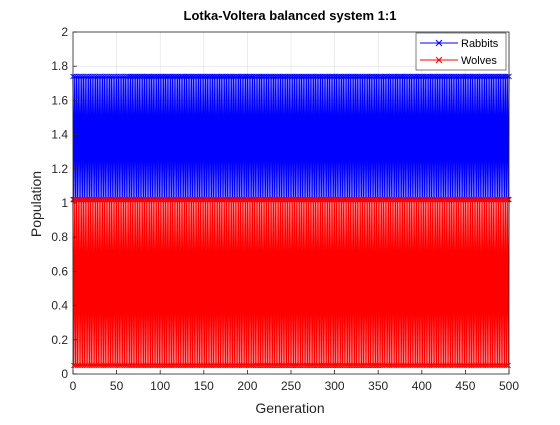 The height and width of the screenshot is (425, 560). What do you see at coordinates (59, 340) in the screenshot?
I see `y-tick-label: 0.2` at bounding box center [59, 340].